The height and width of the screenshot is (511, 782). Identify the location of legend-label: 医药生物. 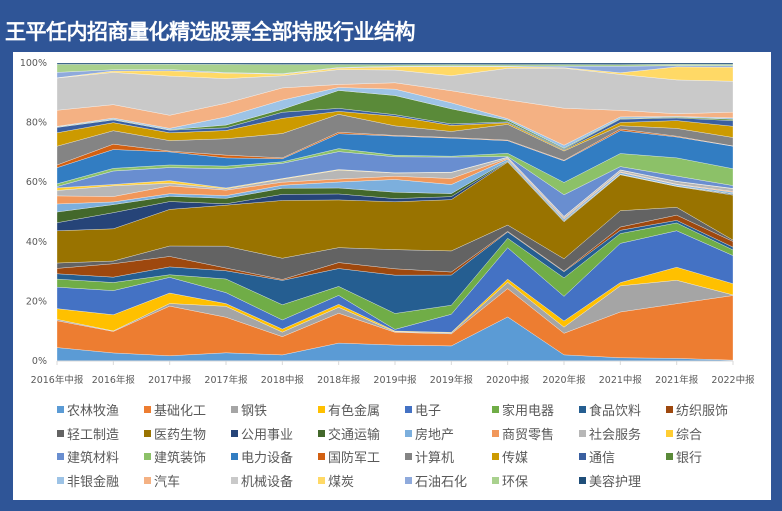
(180, 435).